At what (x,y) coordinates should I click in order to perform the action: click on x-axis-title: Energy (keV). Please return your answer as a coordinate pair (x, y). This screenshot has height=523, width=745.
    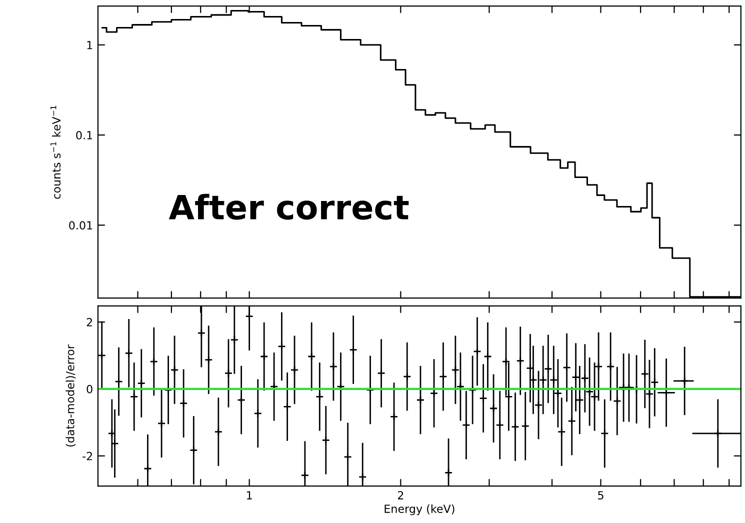
    Looking at the image, I should click on (419, 510).